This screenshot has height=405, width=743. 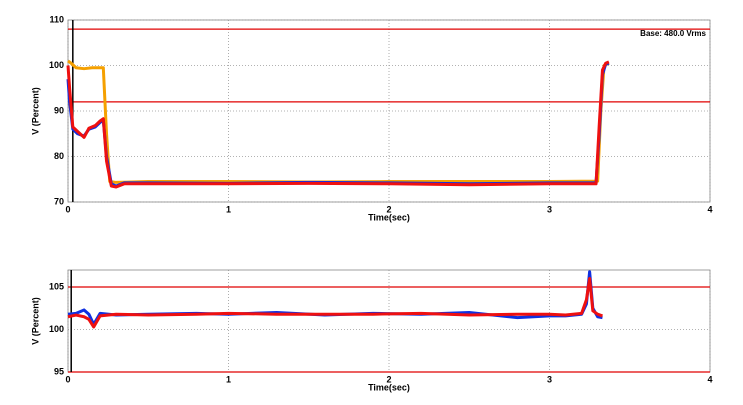 I want to click on y-tick-label: 80, so click(x=59, y=156).